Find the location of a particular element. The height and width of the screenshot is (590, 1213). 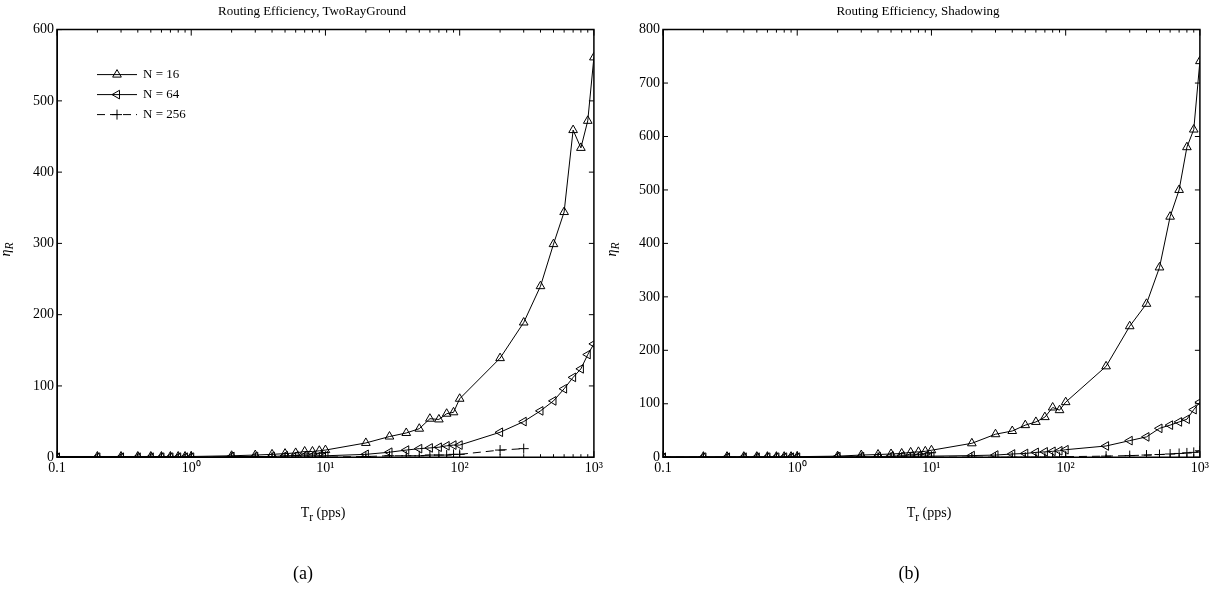

y-tick-label: 700 is located at coordinates (649, 82).